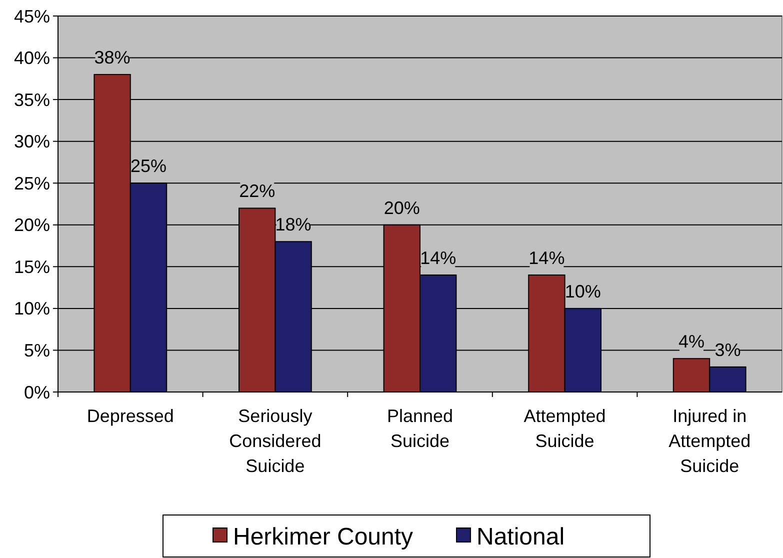 The height and width of the screenshot is (558, 783). What do you see at coordinates (148, 166) in the screenshot?
I see `data-label: 25%` at bounding box center [148, 166].